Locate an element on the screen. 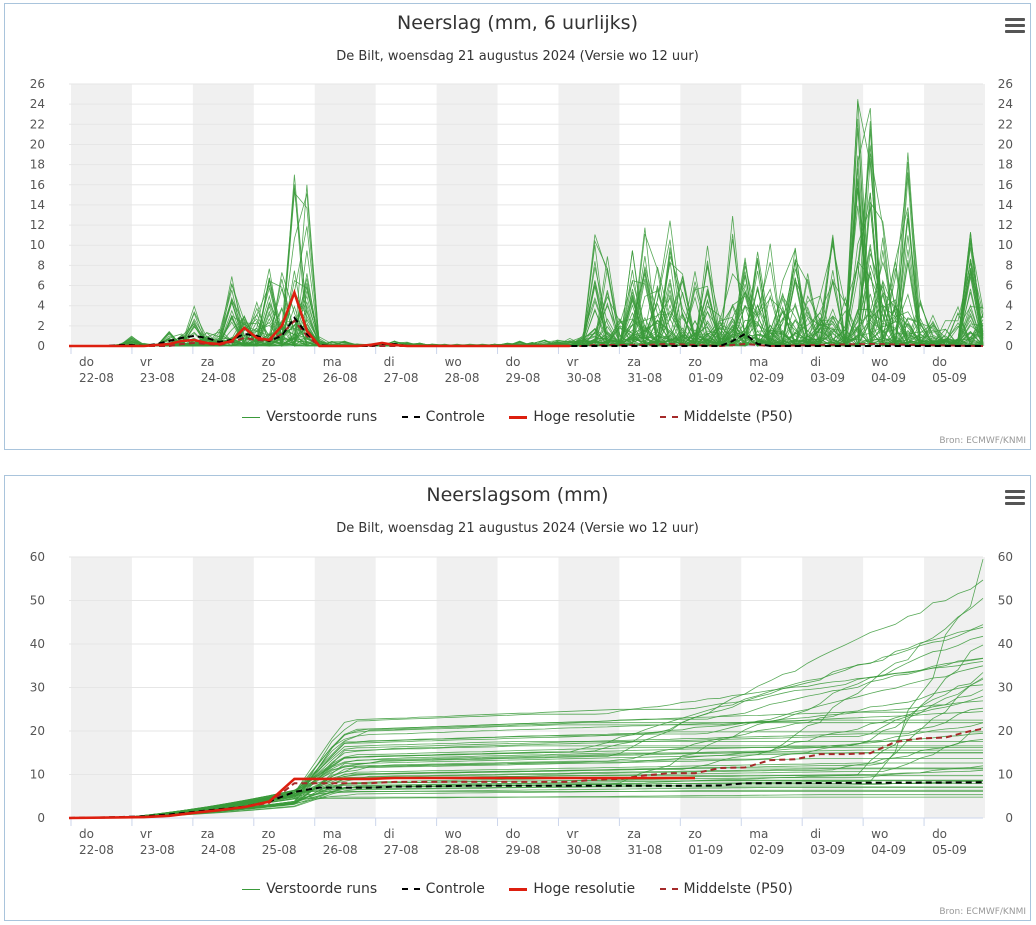  chart-title: Neerslagsom (mm) is located at coordinates (517, 495).